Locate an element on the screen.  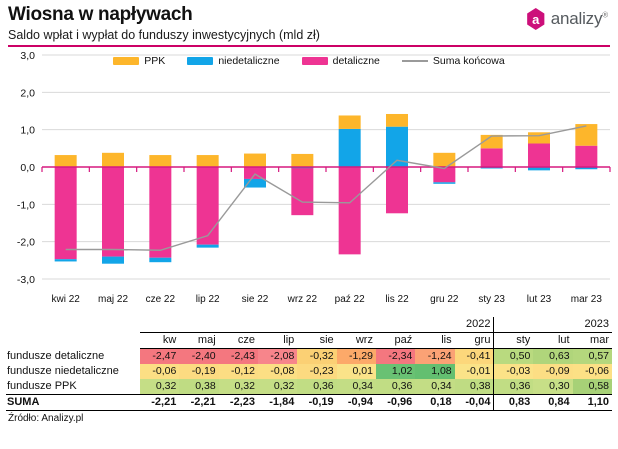
table-cell: -2,34 is located at coordinates (395, 356).